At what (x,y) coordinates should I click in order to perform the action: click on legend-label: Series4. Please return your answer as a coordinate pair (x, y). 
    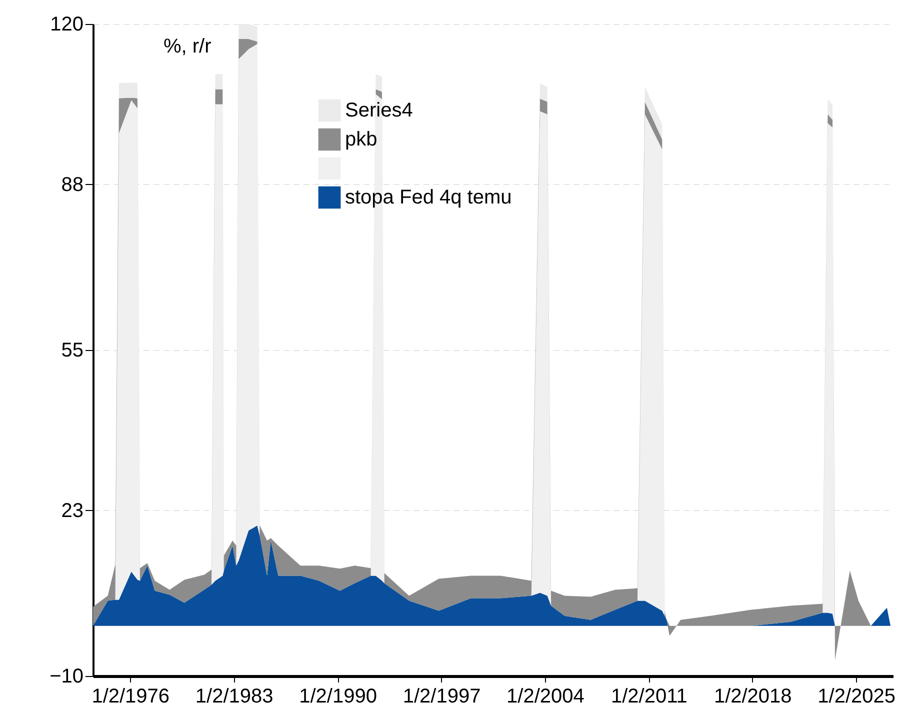
    Looking at the image, I should click on (379, 111).